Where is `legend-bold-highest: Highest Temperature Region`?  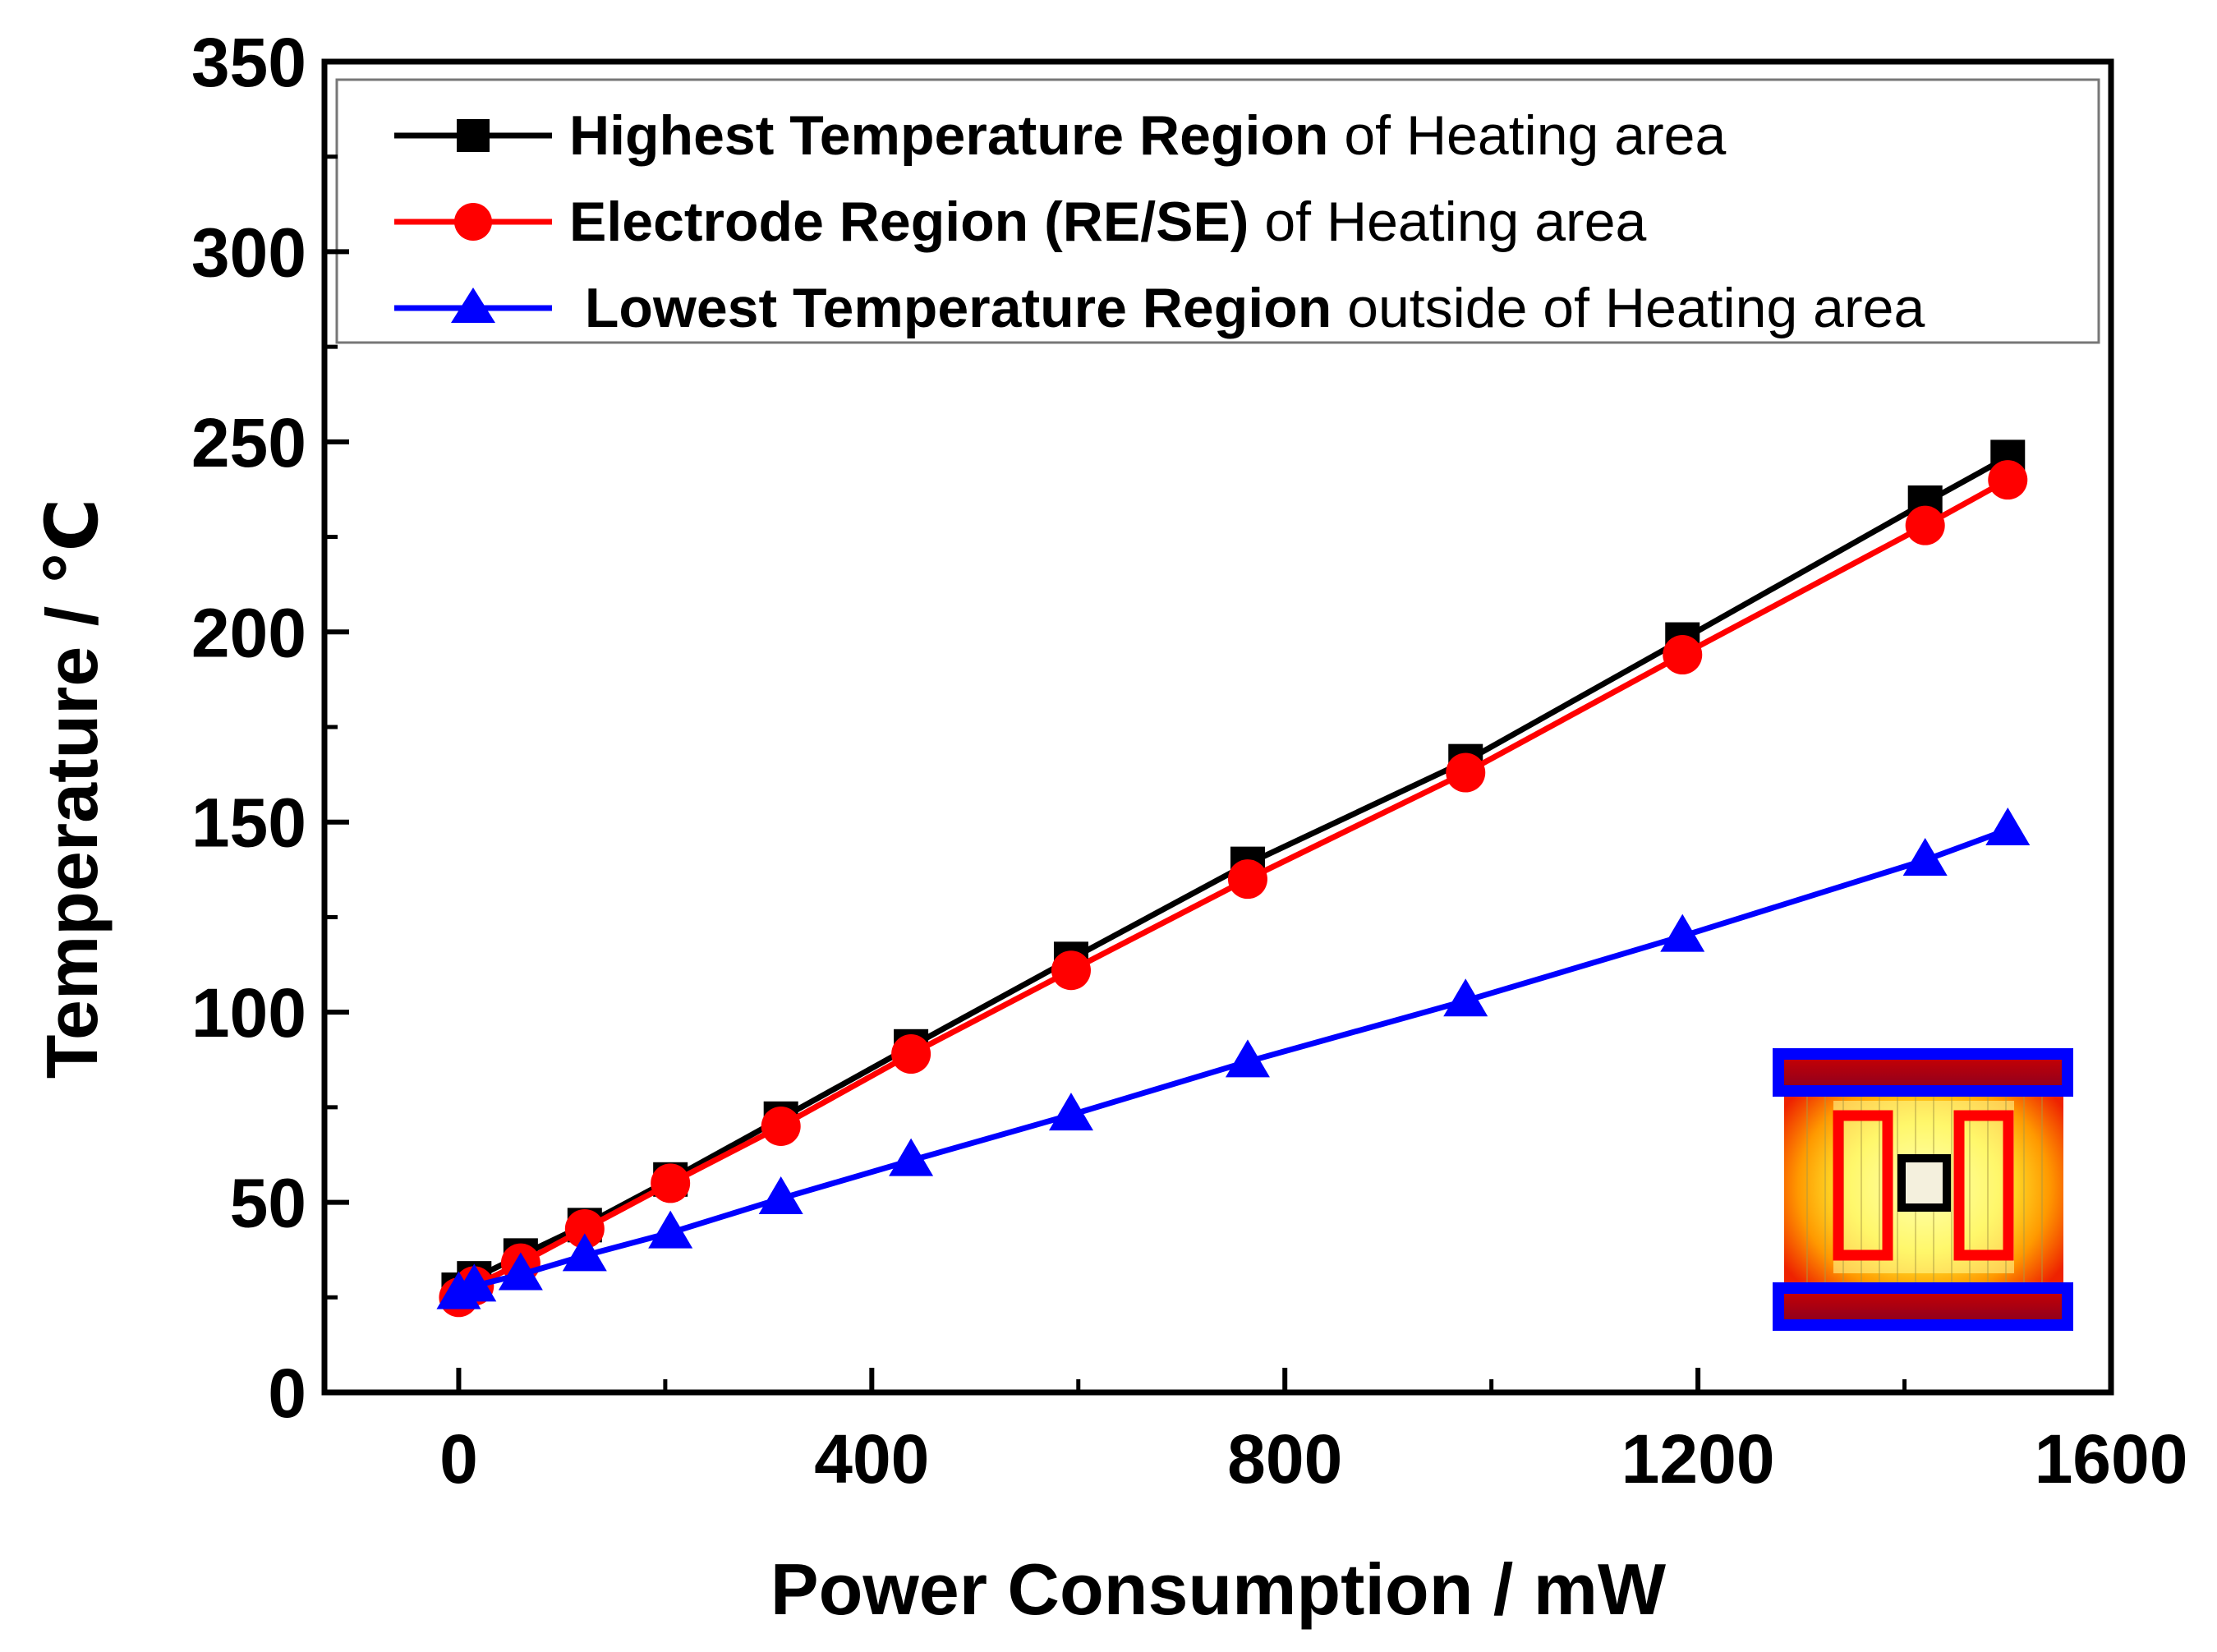
legend-bold-highest: Highest Temperature Region is located at coordinates (948, 135).